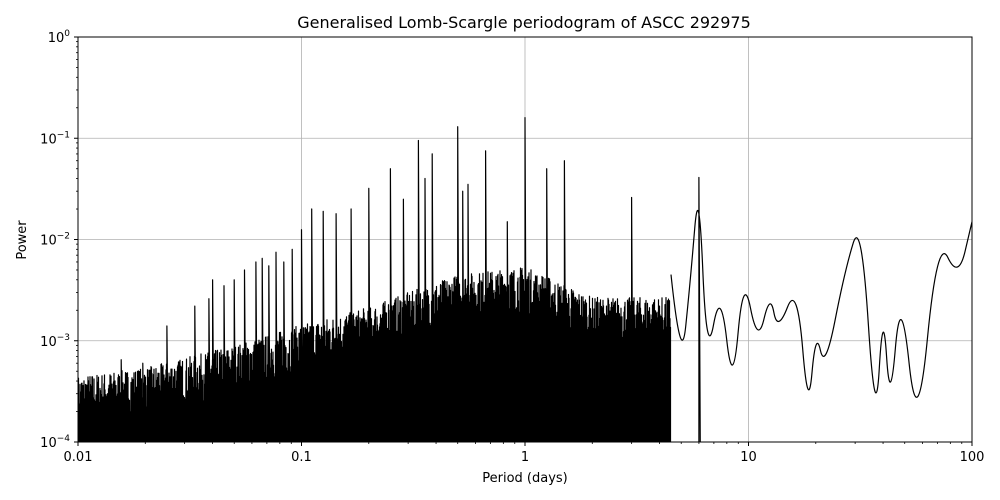  What do you see at coordinates (55, 240) in the screenshot?
I see `y-tick-label: 10⁻²` at bounding box center [55, 240].